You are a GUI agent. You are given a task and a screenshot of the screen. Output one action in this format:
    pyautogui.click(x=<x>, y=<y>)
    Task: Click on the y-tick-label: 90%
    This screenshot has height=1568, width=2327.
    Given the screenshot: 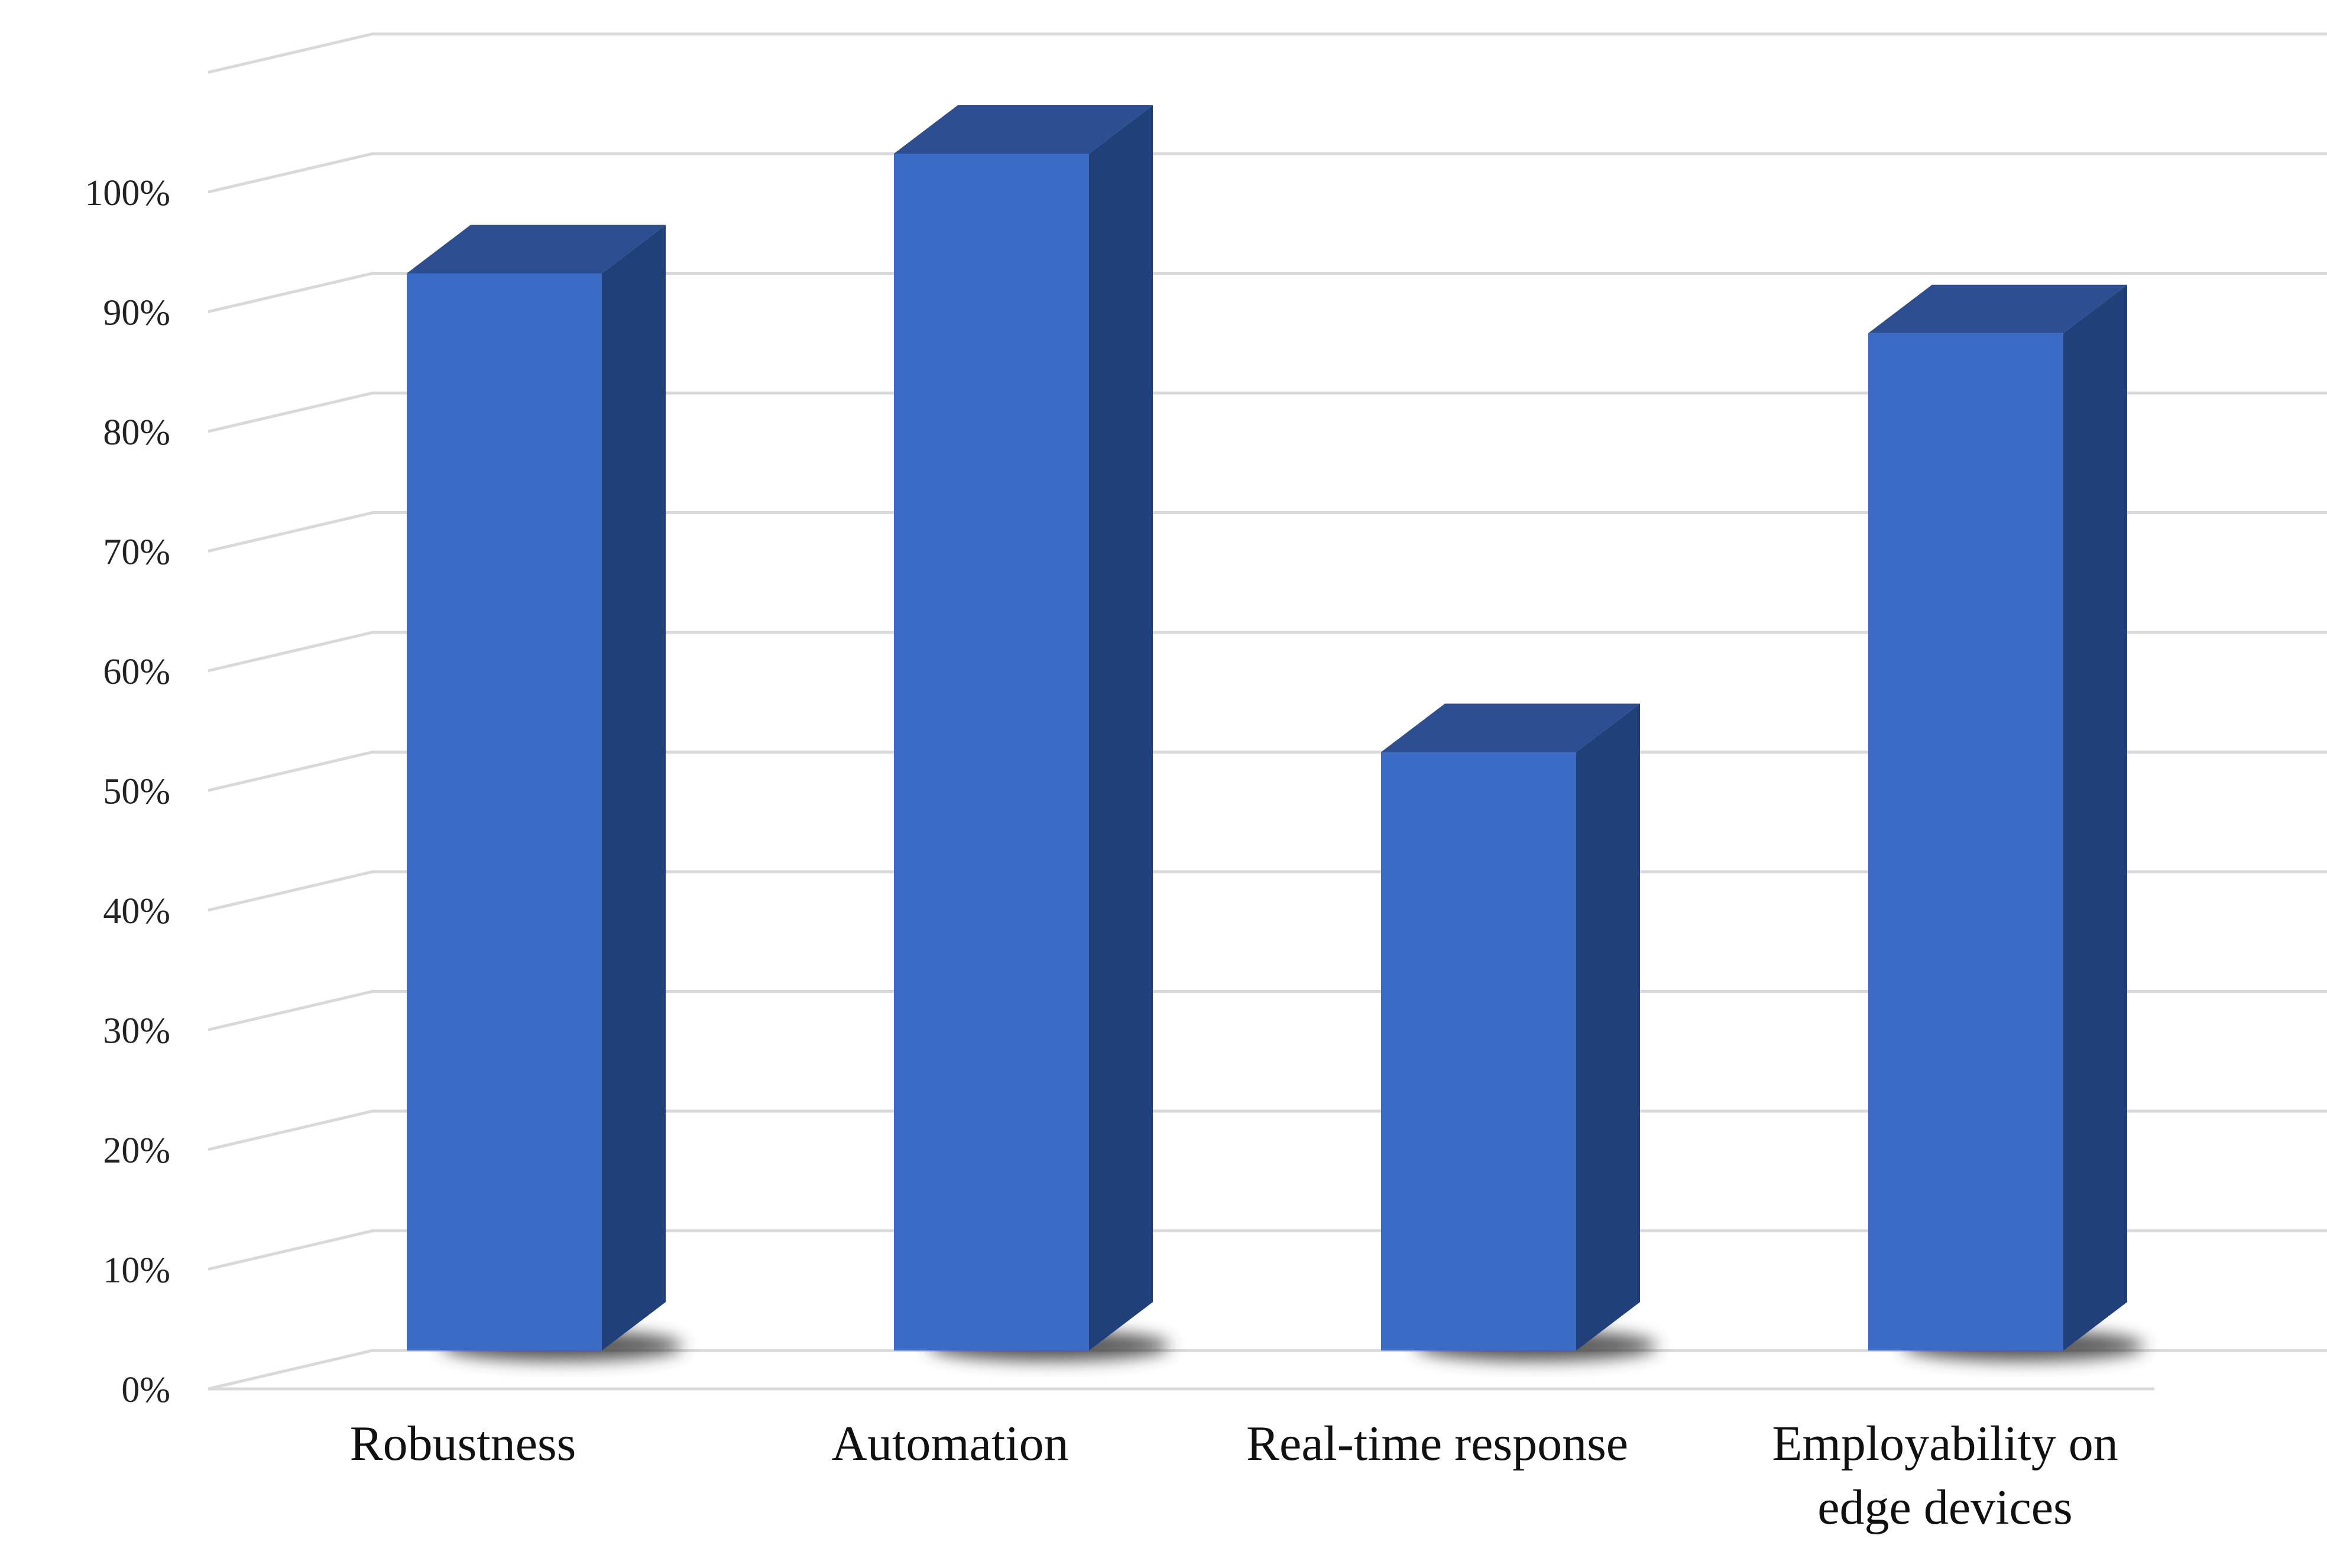 What is the action you would take?
    pyautogui.click(x=136, y=313)
    